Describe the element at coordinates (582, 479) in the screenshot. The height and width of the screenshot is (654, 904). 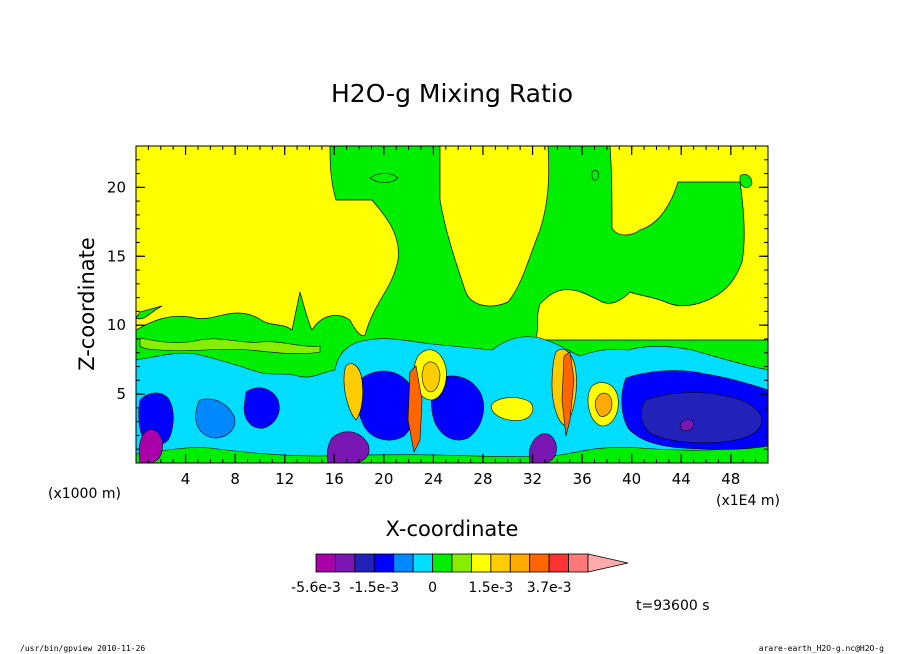
I see `x-tick-label: 36` at that location.